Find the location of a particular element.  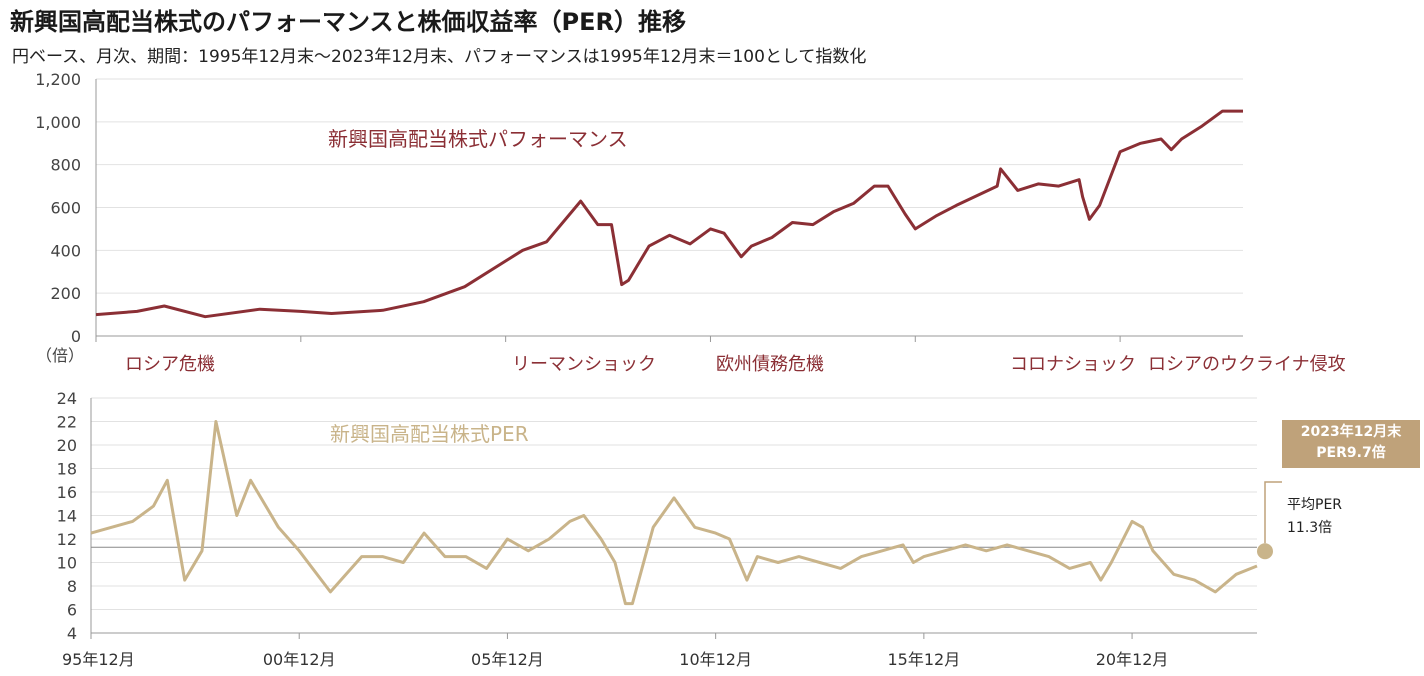

per-x-tick-label: 10年12月 is located at coordinates (715, 659).